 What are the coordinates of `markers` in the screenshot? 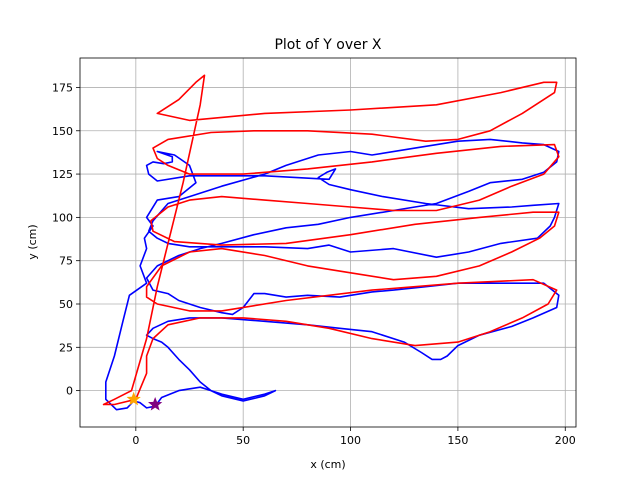 It's located at (144, 401).